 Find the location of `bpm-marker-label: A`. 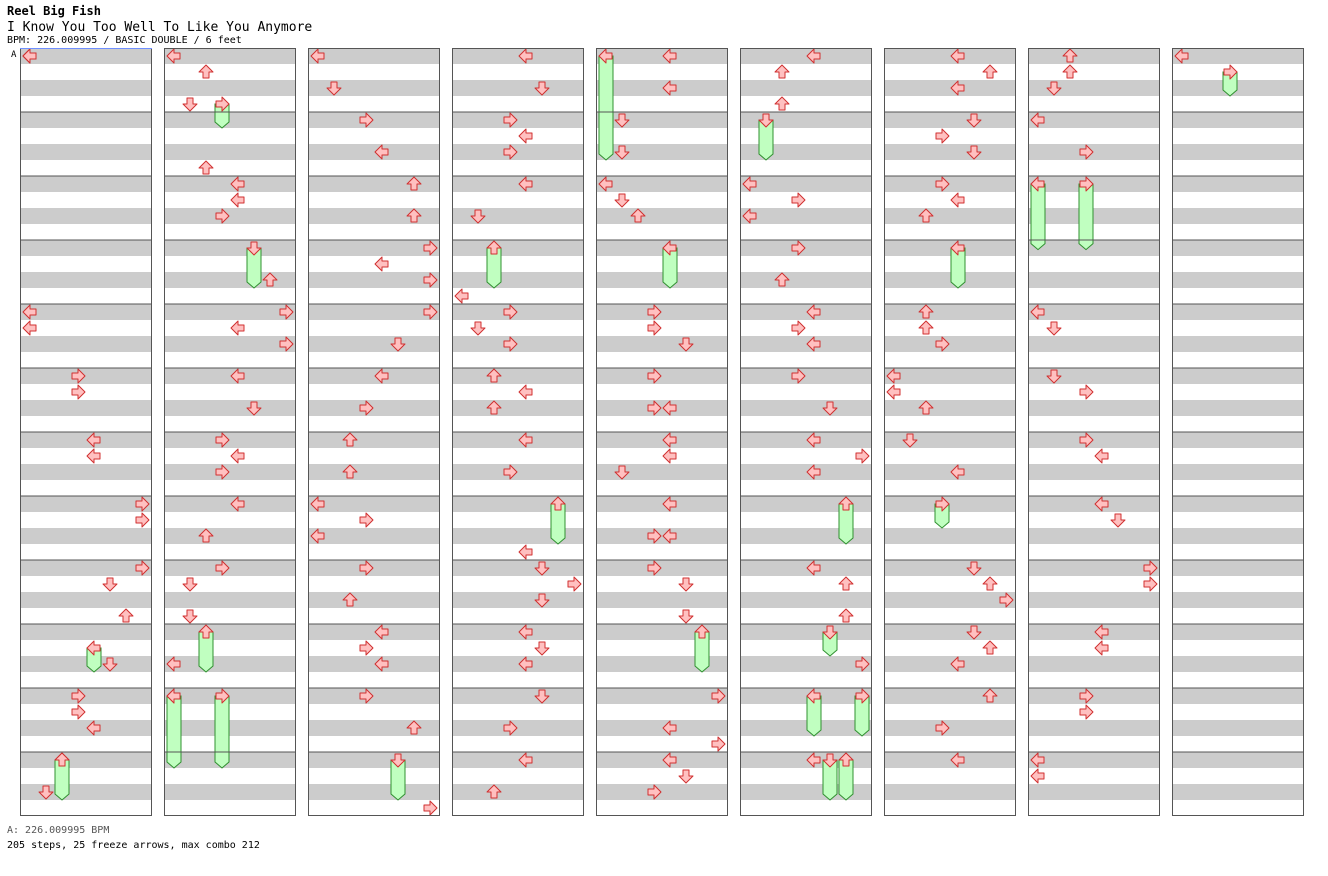

bpm-marker-label: A is located at coordinates (14, 55).